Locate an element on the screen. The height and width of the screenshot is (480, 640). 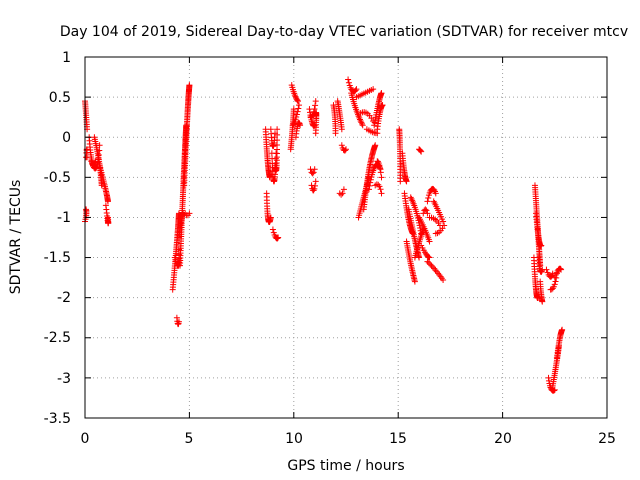
y-tick-label-3: -0.5 is located at coordinates (57, 178).